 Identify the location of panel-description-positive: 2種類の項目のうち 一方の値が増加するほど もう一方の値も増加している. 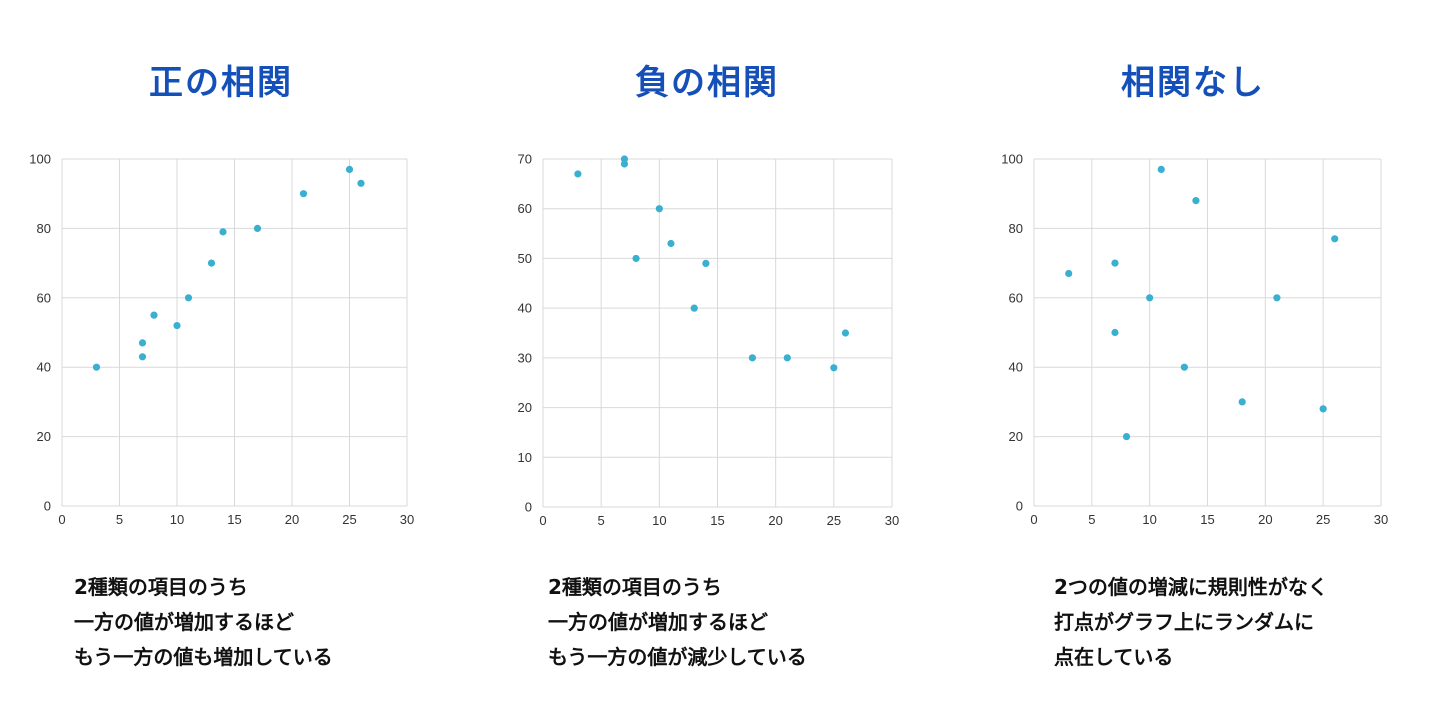
(203, 622).